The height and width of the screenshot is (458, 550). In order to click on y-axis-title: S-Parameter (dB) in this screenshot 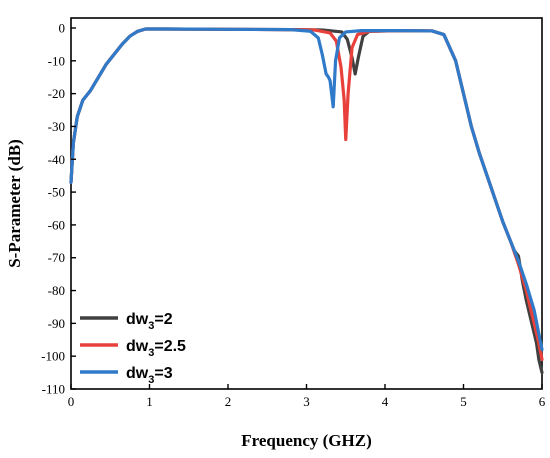, I will do `click(14, 203)`.